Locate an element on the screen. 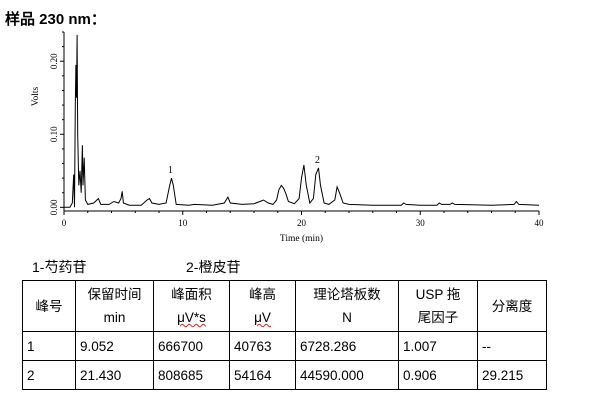 This screenshot has height=404, width=592. cell-retention-time: 21.430 is located at coordinates (114, 375).